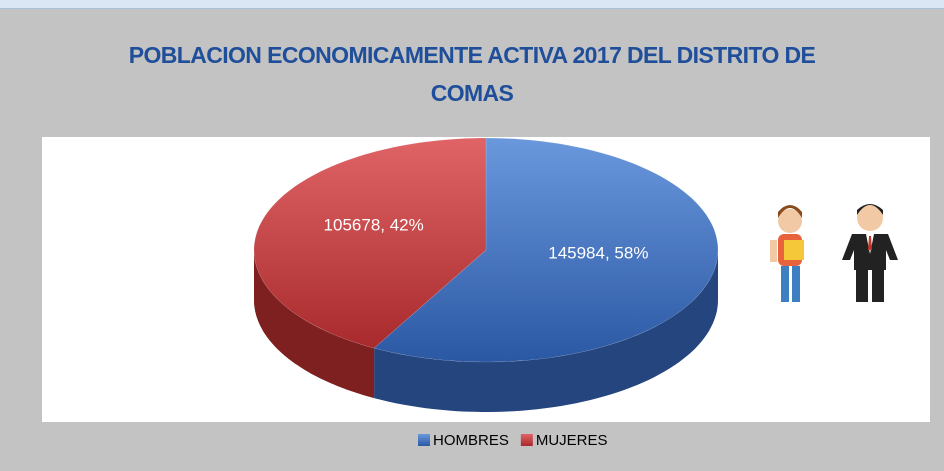 The width and height of the screenshot is (944, 471). What do you see at coordinates (370, 243) in the screenshot?
I see `pie-slice` at bounding box center [370, 243].